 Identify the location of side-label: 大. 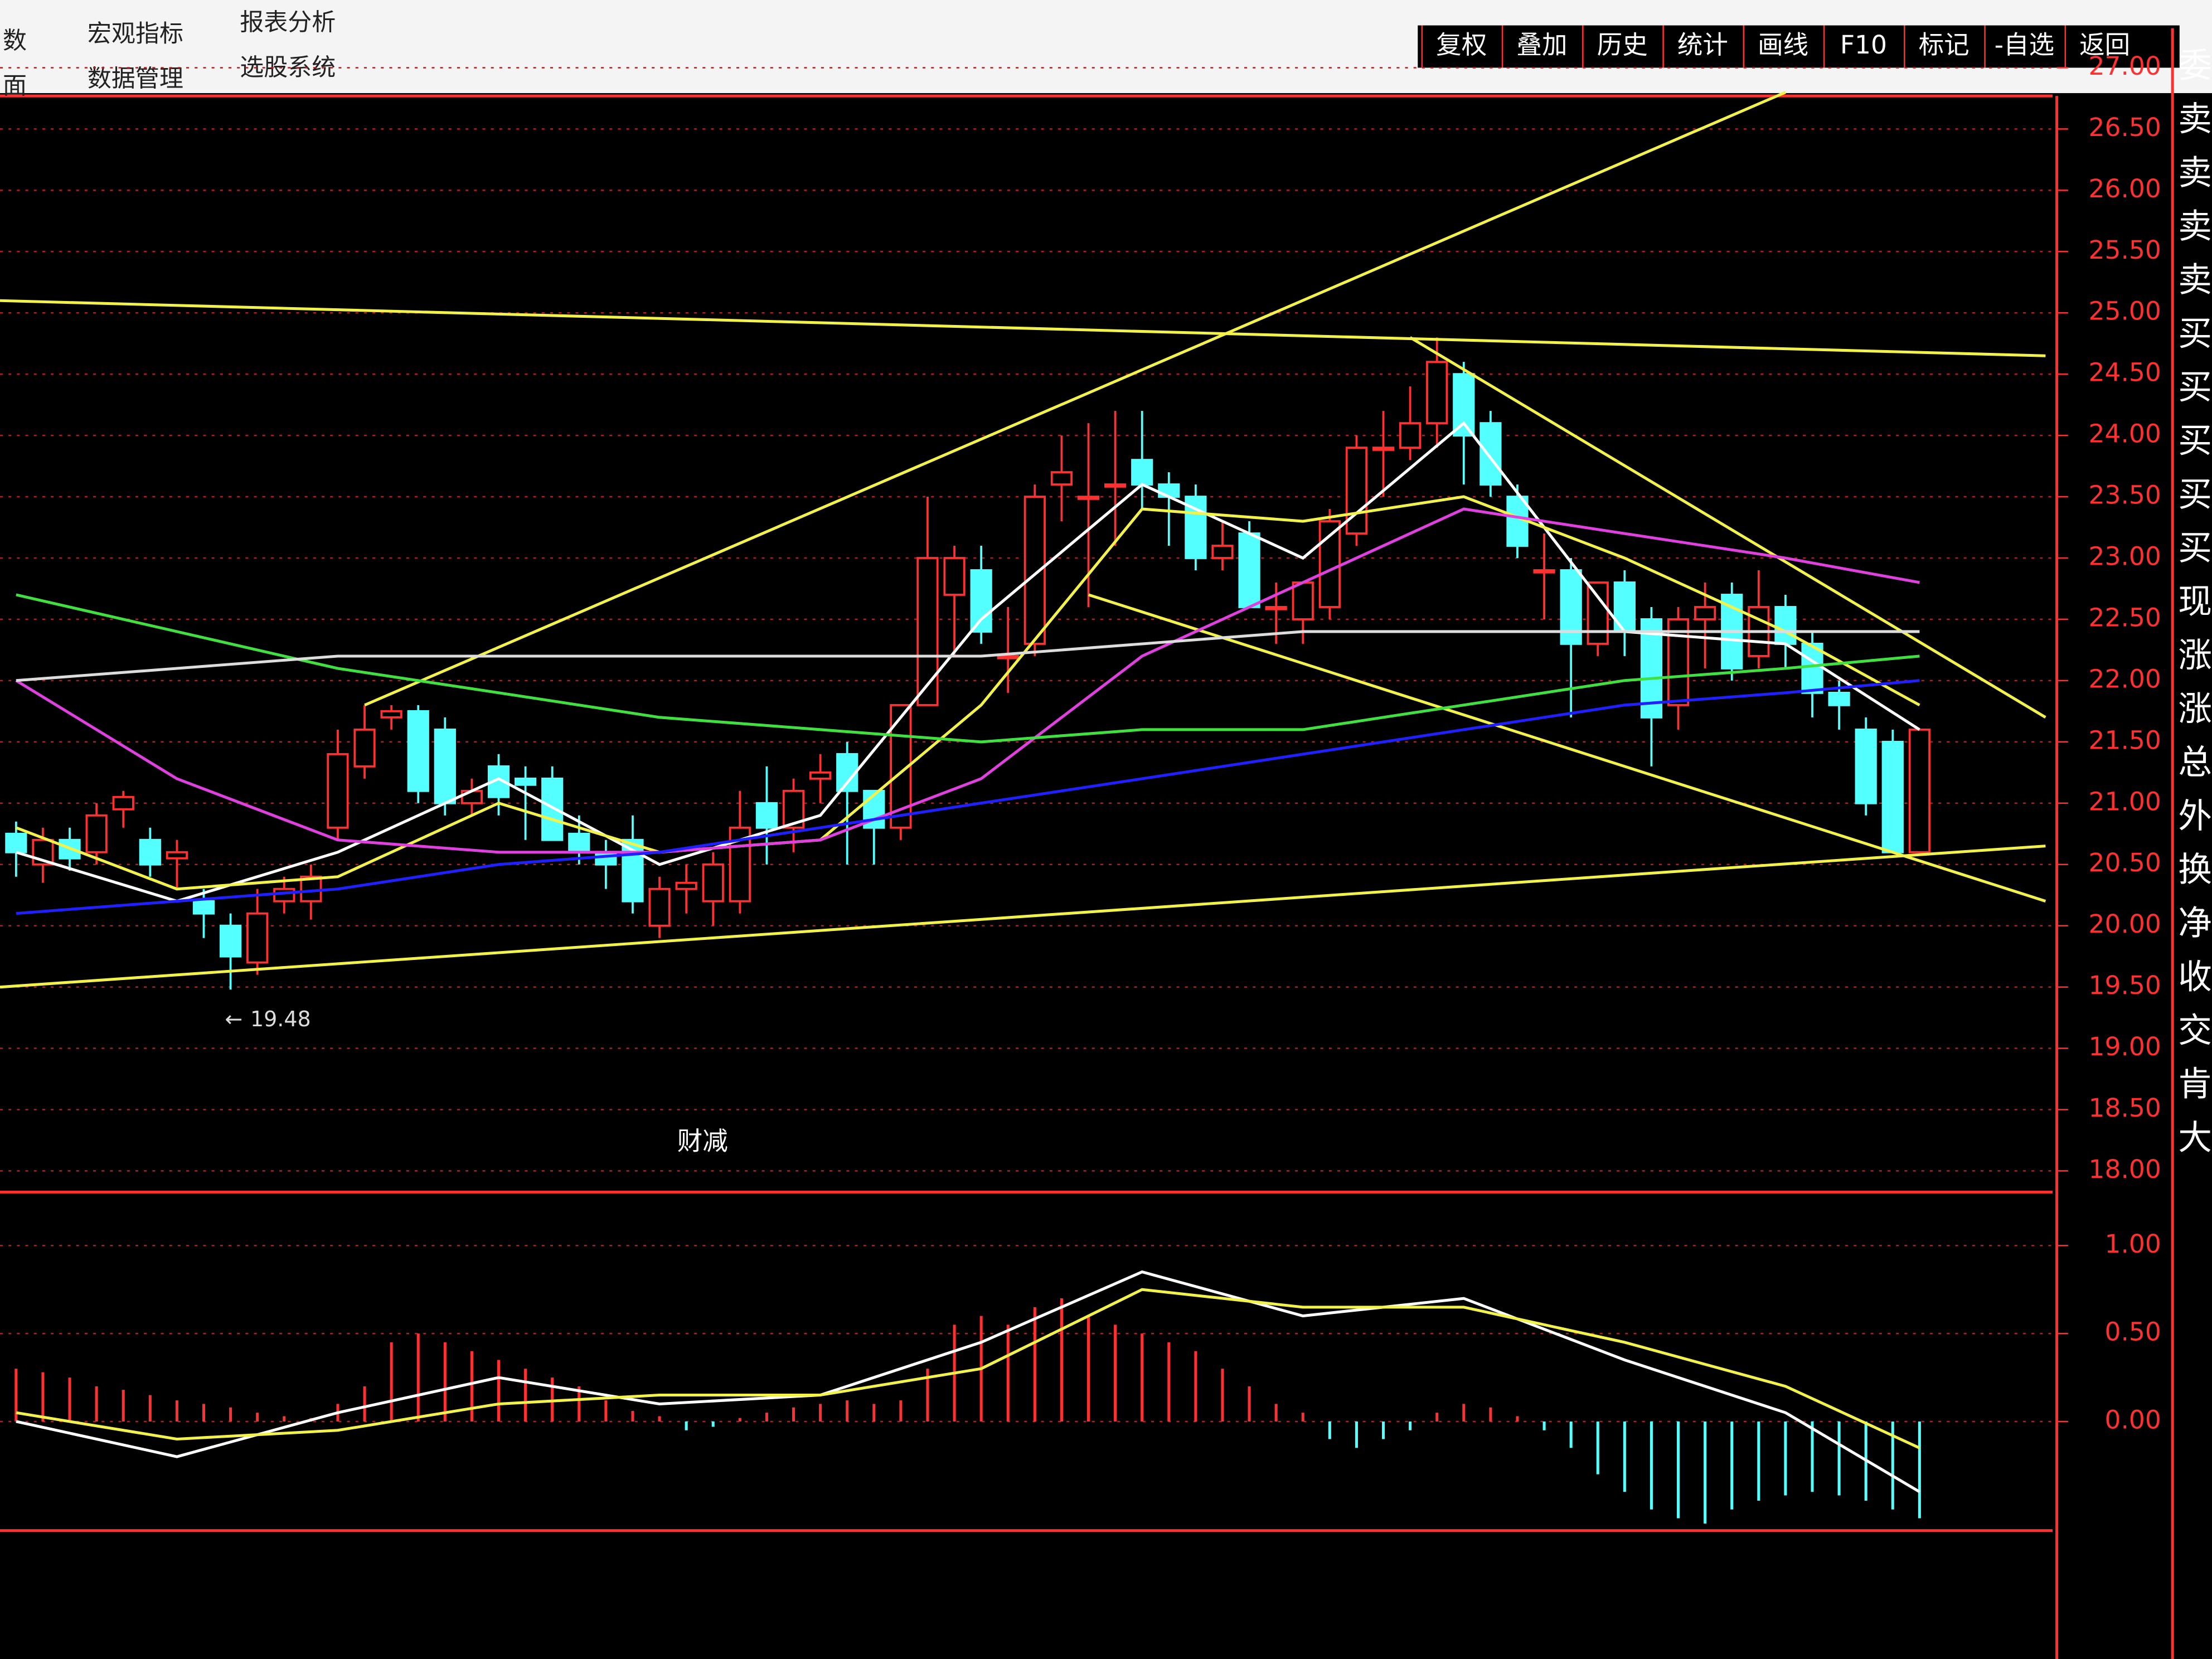
(2195, 1137).